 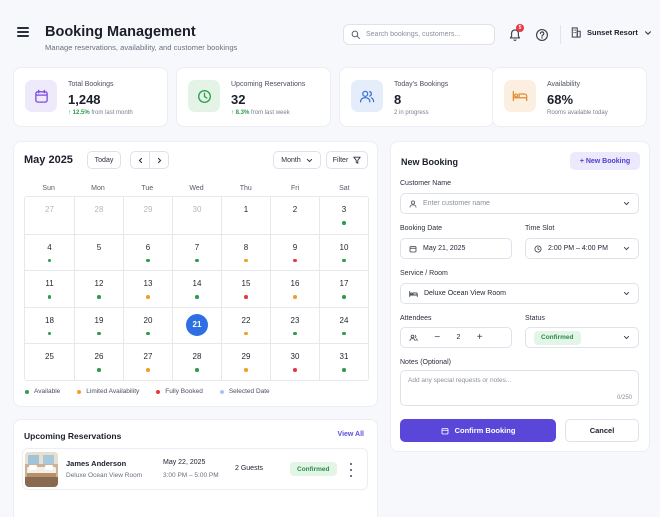 What do you see at coordinates (49, 362) in the screenshot?
I see `calendar-day: 25` at bounding box center [49, 362].